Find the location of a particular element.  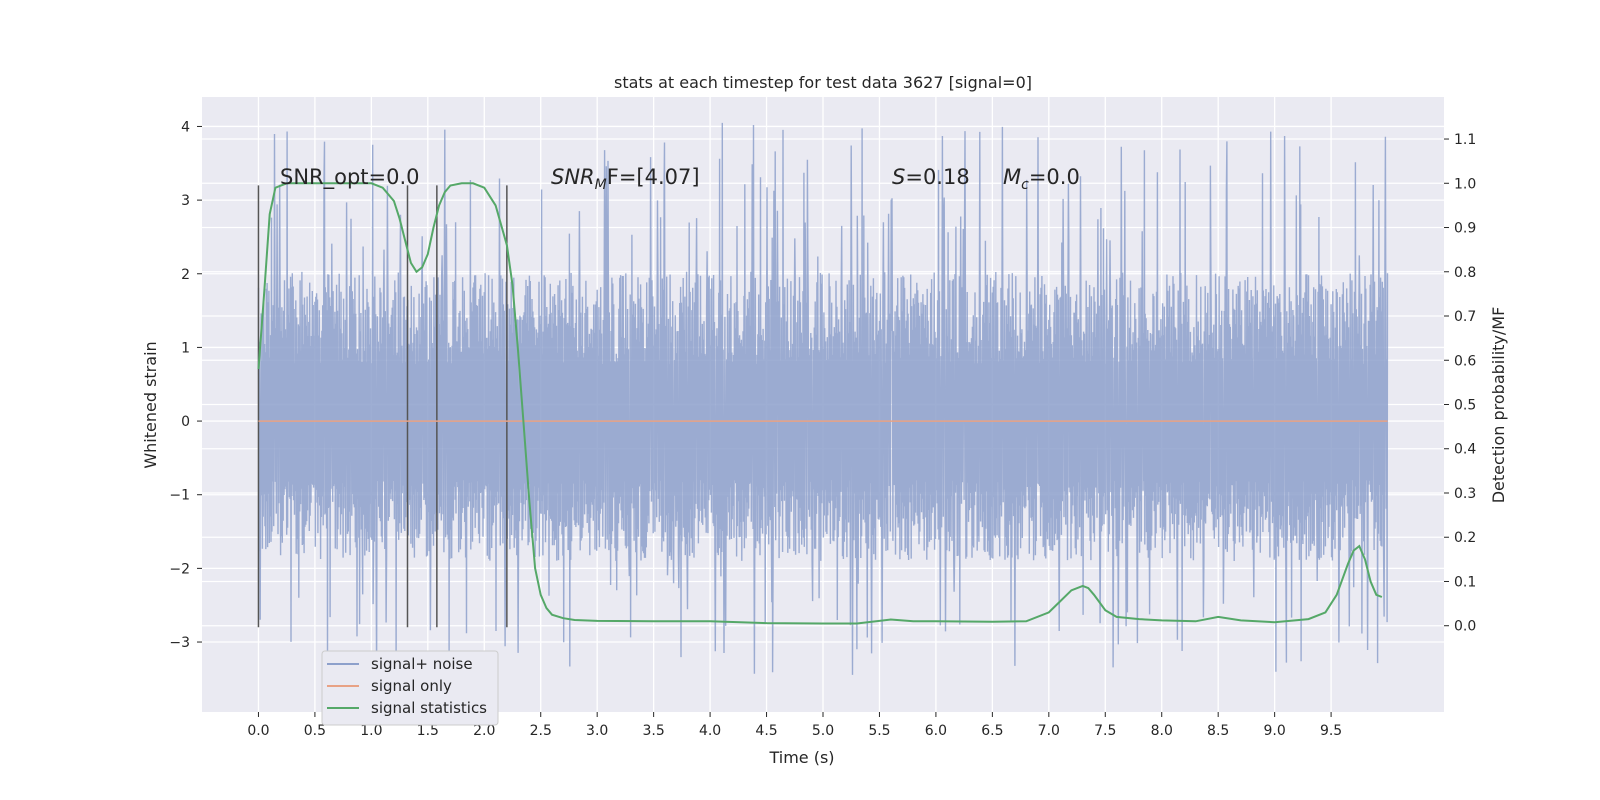

y2-tick-label: 0.2 is located at coordinates (1465, 538).